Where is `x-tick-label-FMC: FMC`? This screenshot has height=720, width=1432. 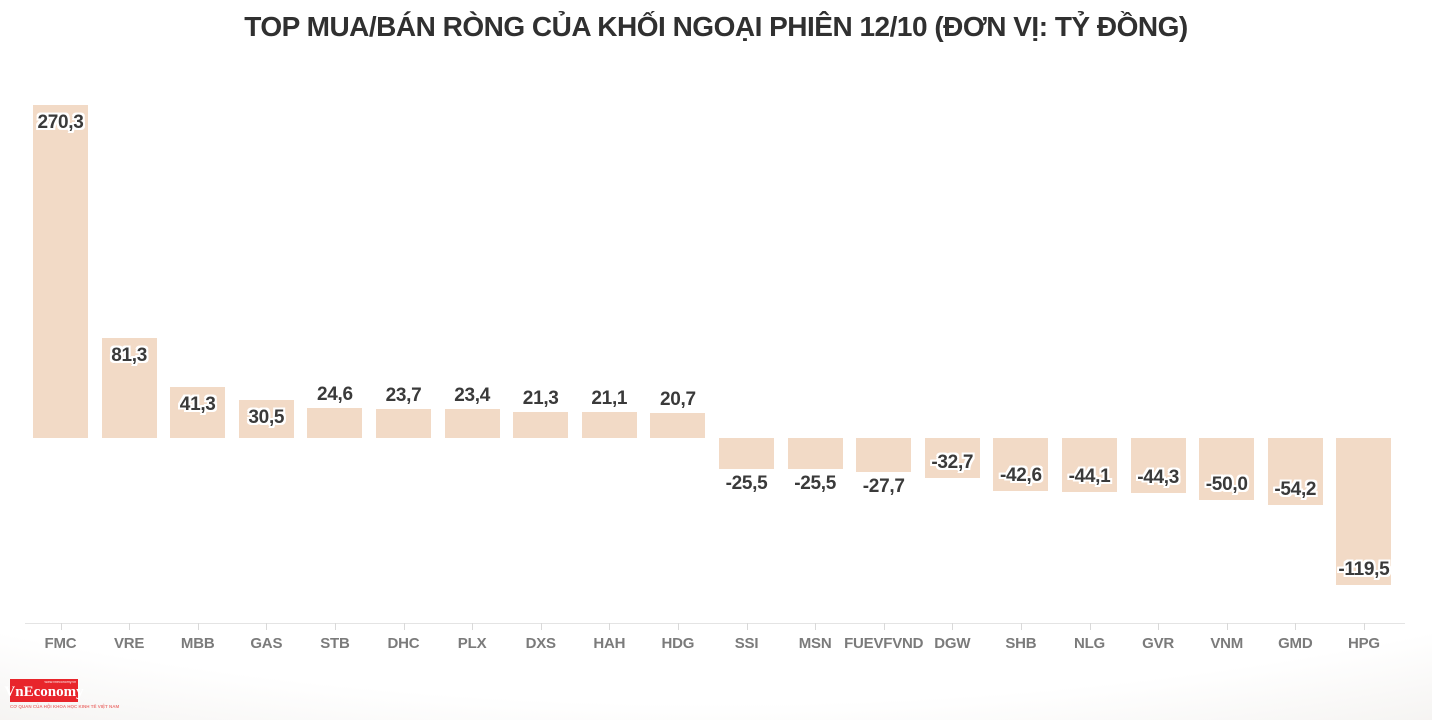
x-tick-label-FMC: FMC is located at coordinates (60, 643).